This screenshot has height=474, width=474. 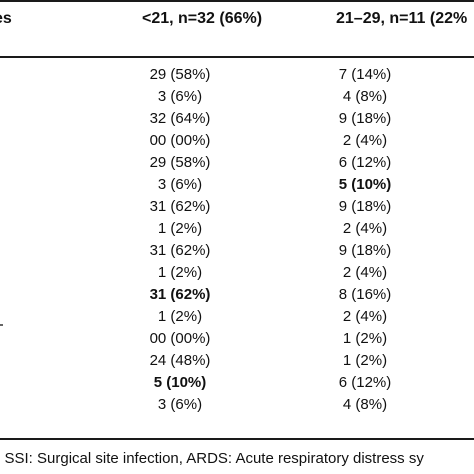 What do you see at coordinates (237, 163) in the screenshot?
I see `table-row: 29 (58%) 6 (12%)` at bounding box center [237, 163].